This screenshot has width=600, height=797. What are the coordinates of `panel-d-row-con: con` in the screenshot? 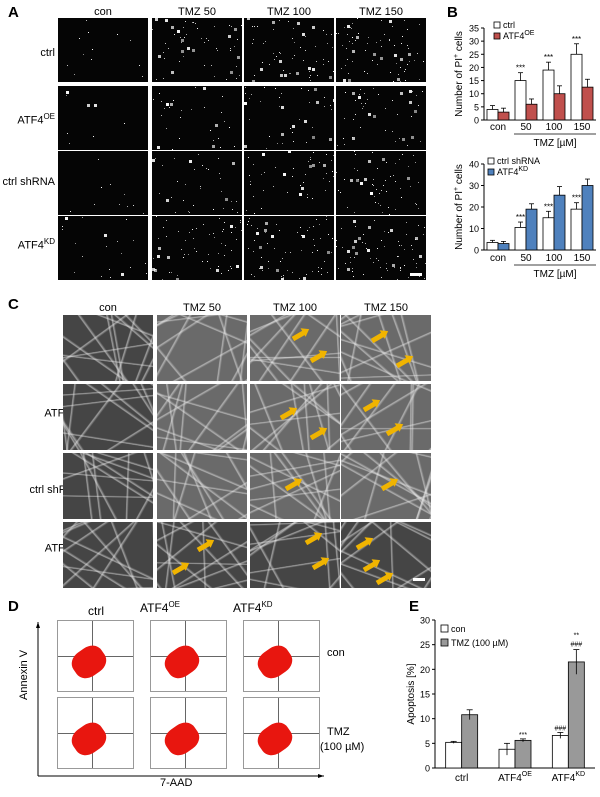 It's located at (336, 653).